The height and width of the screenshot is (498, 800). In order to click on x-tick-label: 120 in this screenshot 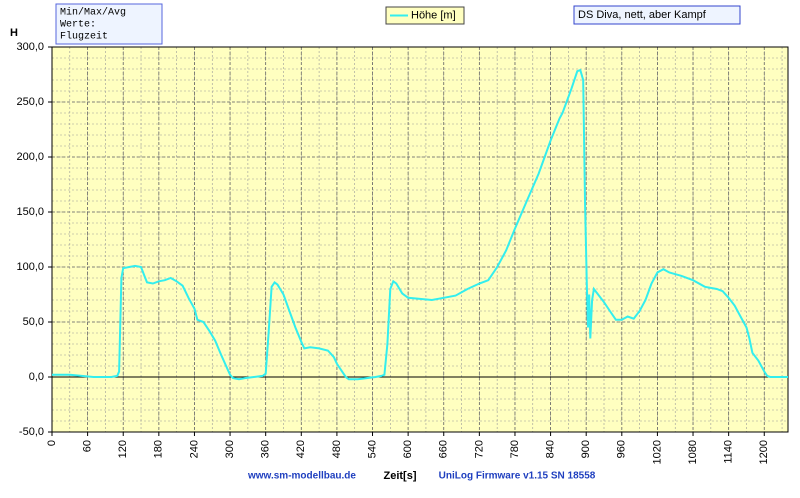, I will do `click(123, 449)`.